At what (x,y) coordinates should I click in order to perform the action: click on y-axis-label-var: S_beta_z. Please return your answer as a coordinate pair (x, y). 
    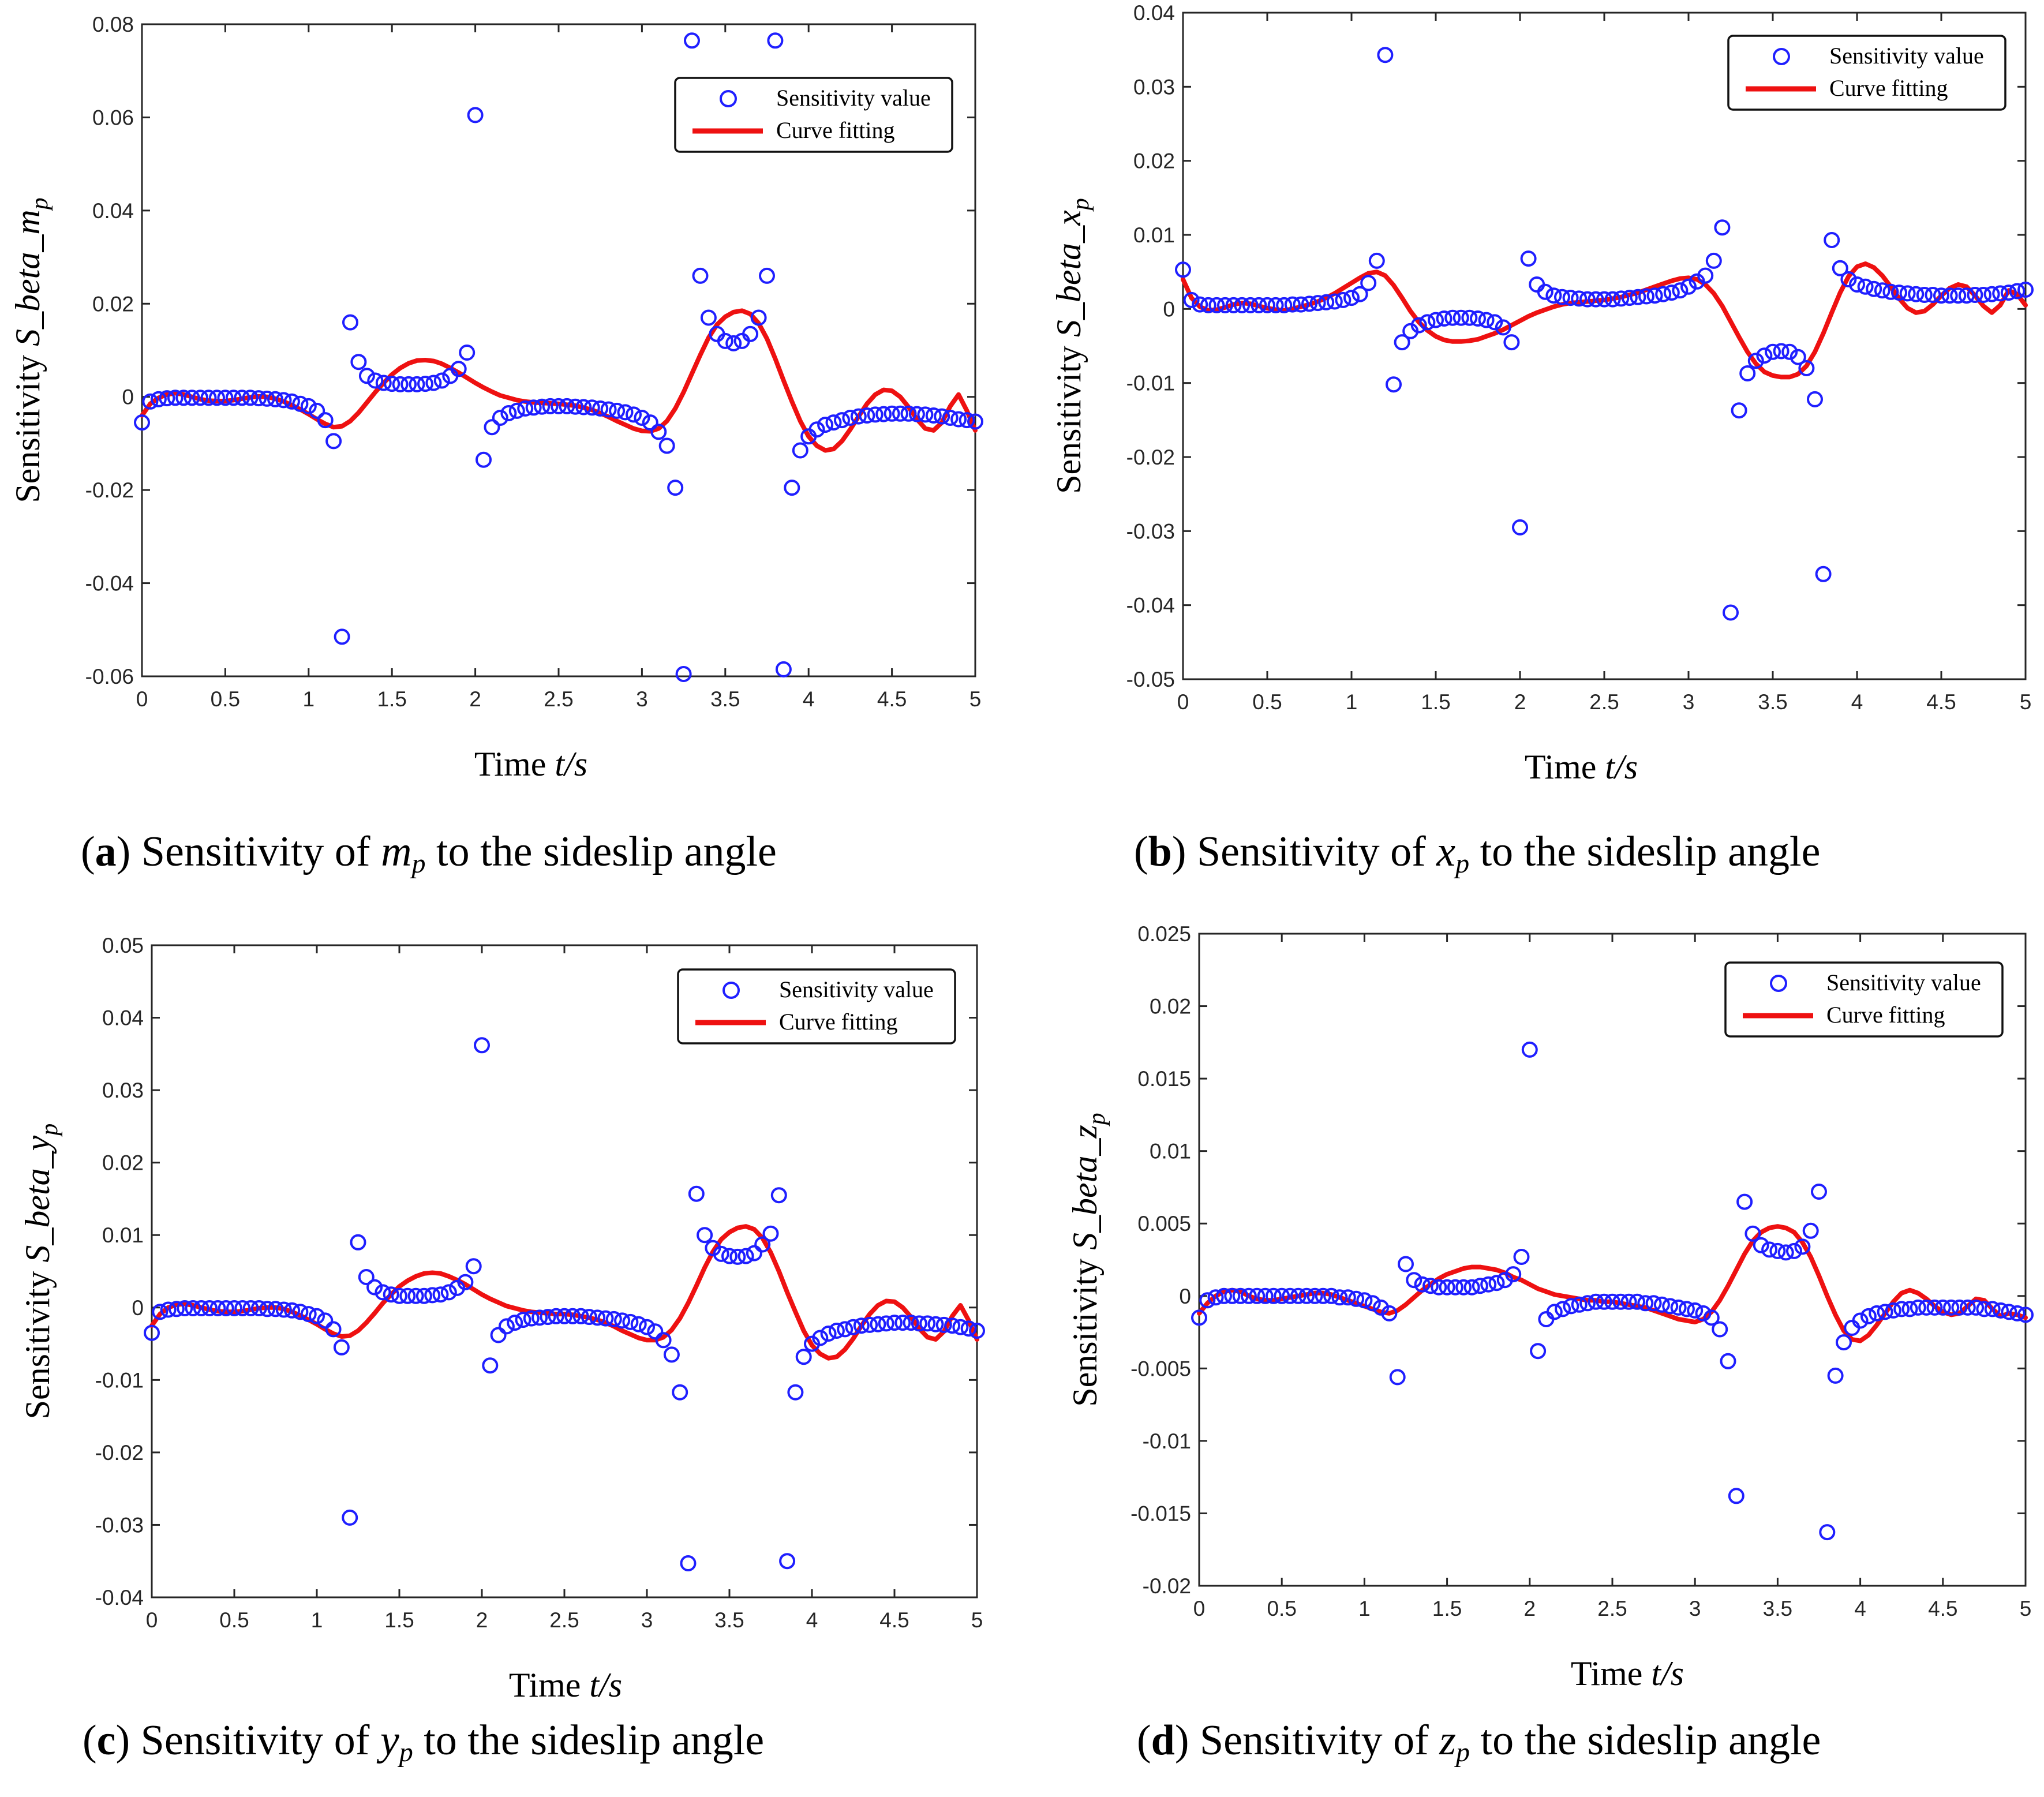
    Looking at the image, I should click on (1085, 1187).